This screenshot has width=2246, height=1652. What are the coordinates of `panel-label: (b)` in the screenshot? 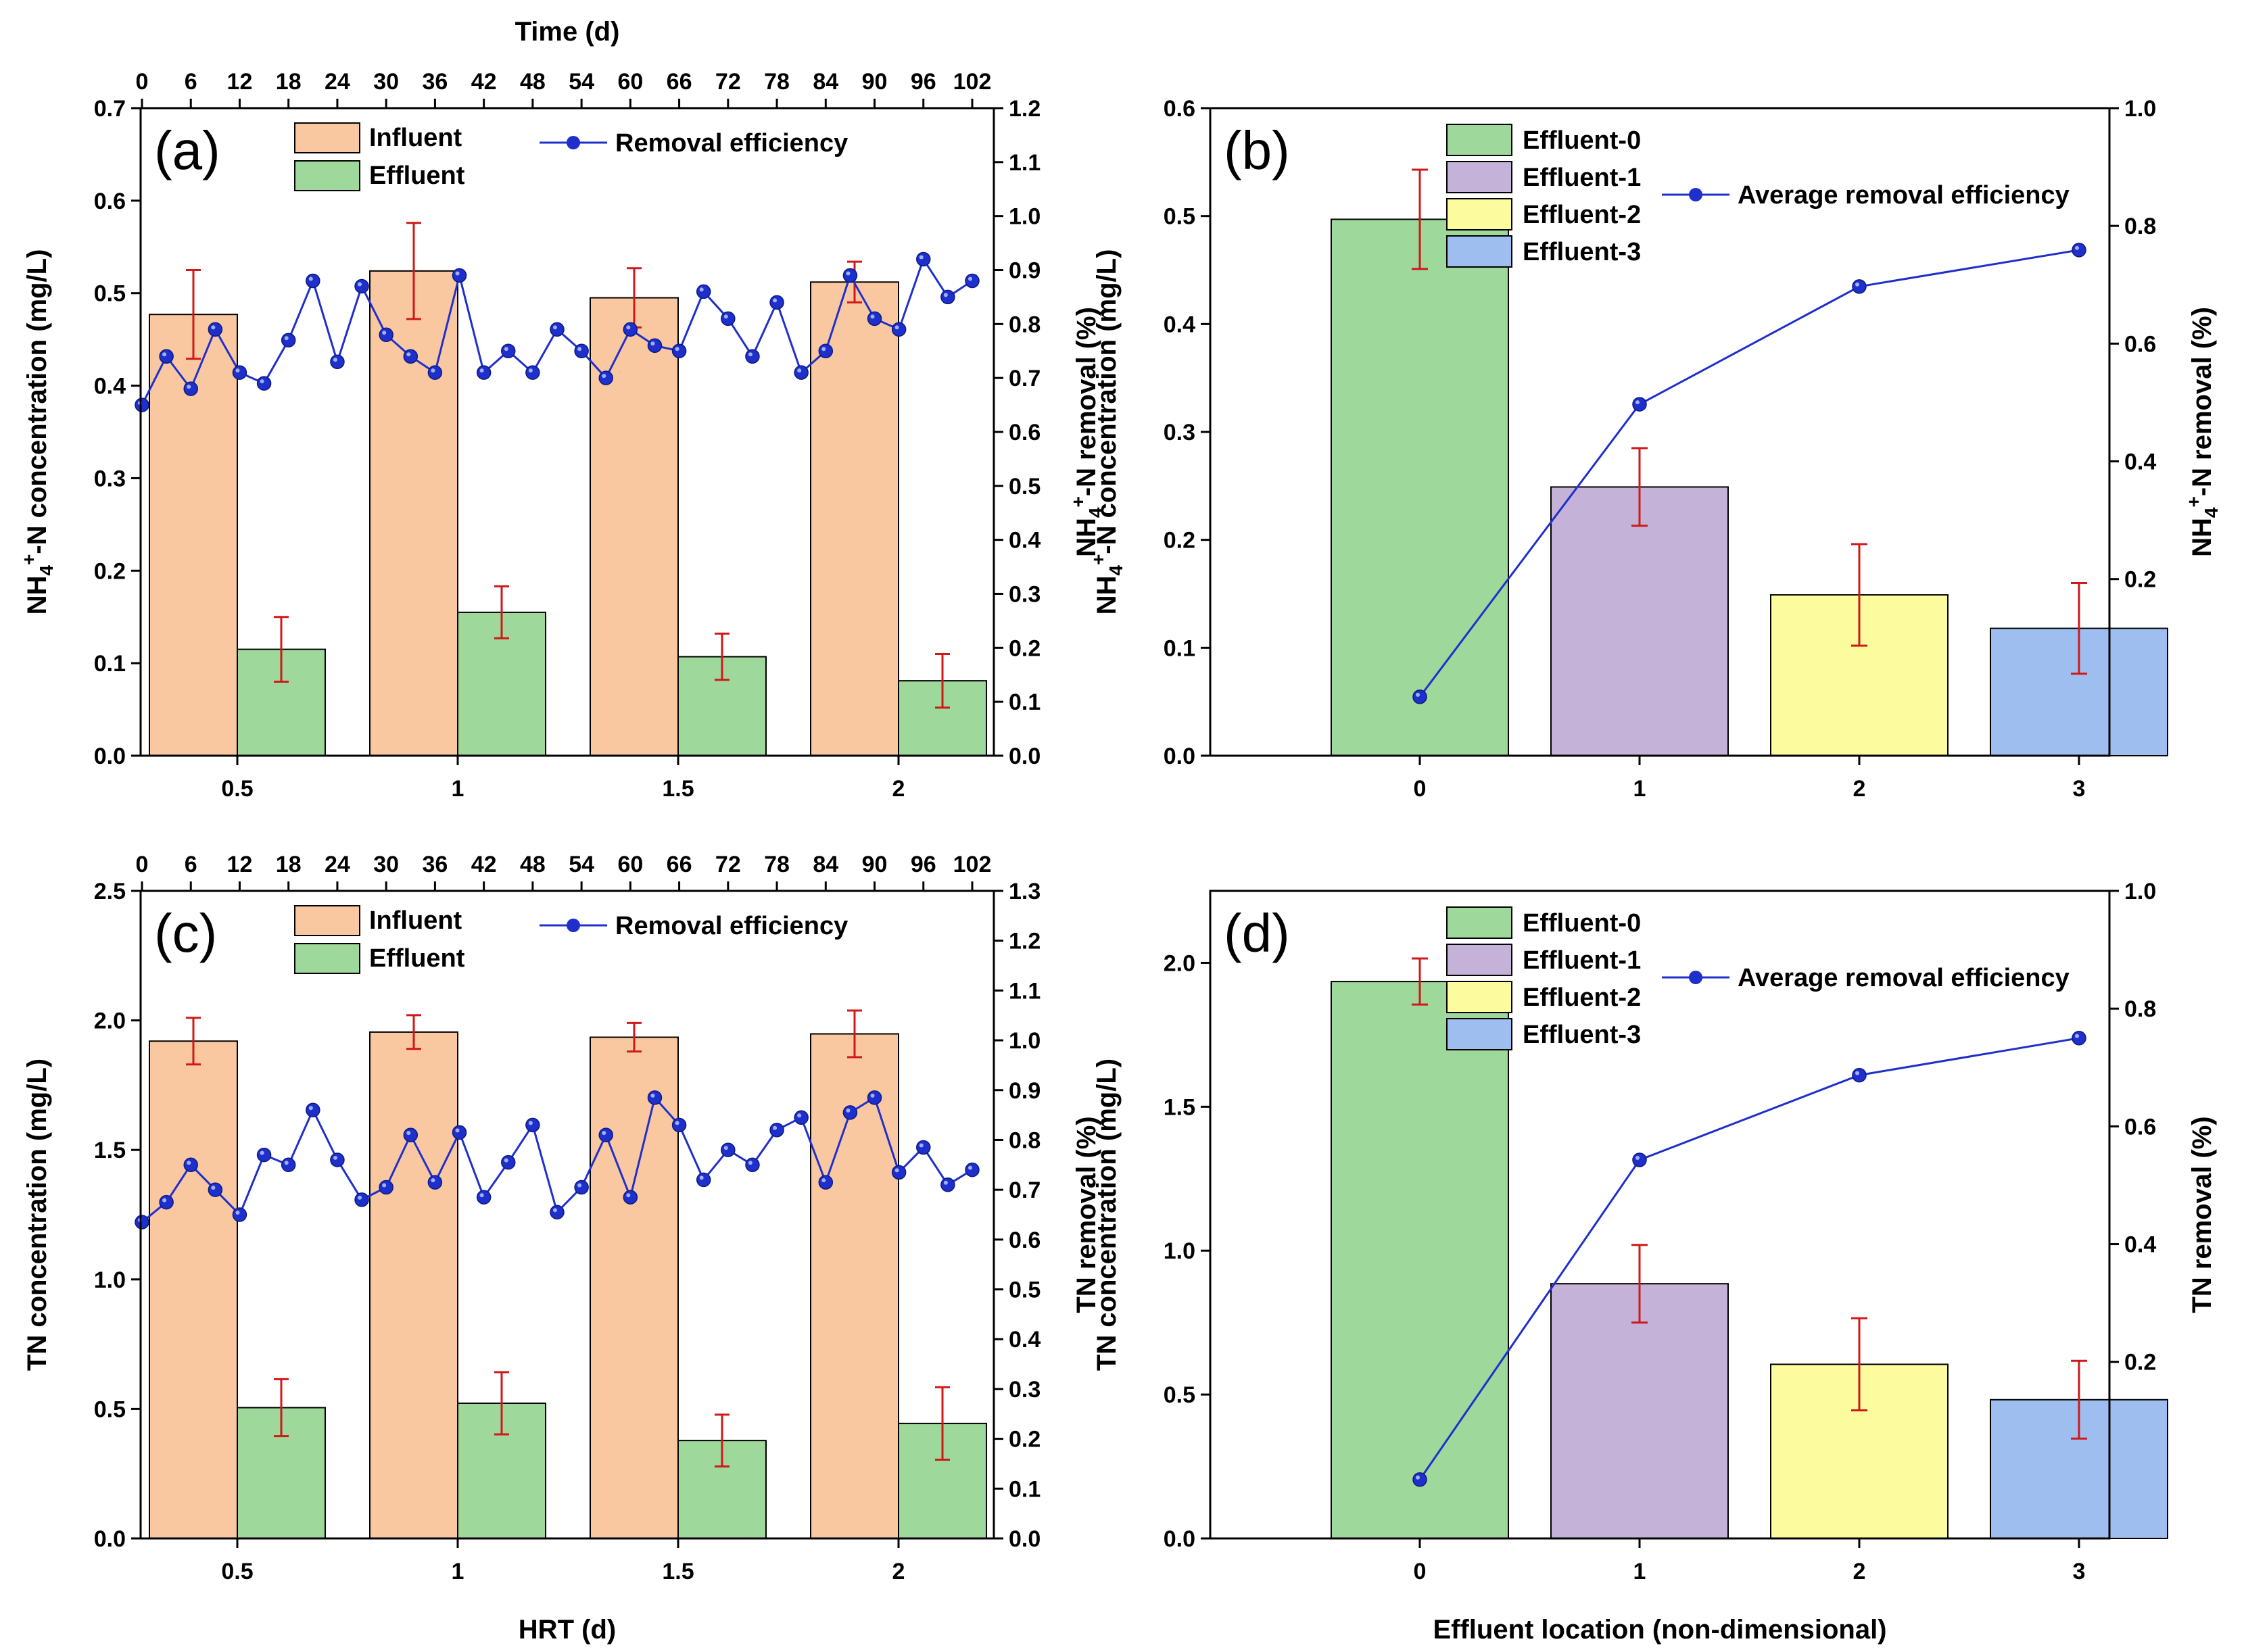 It's located at (1257, 150).